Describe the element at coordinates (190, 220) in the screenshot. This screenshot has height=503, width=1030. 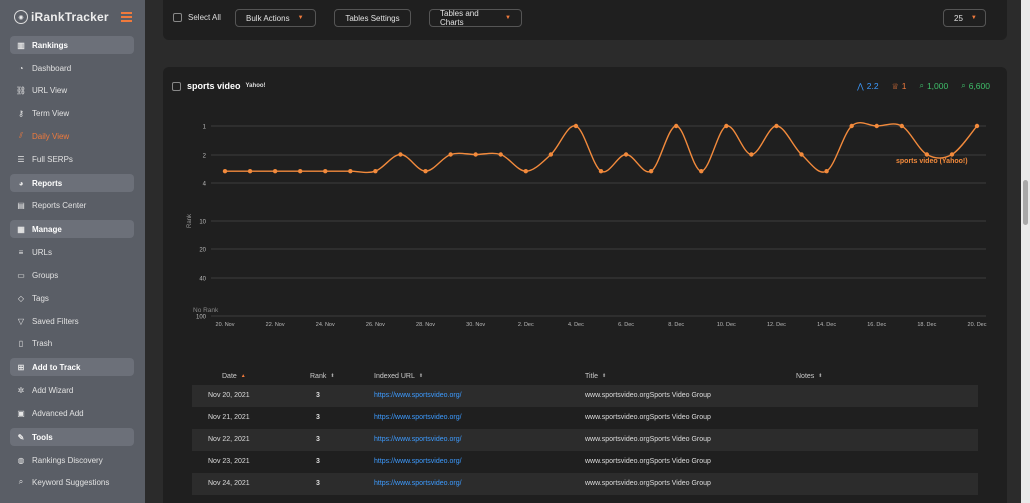
I see `y-axis-label: Rank` at that location.